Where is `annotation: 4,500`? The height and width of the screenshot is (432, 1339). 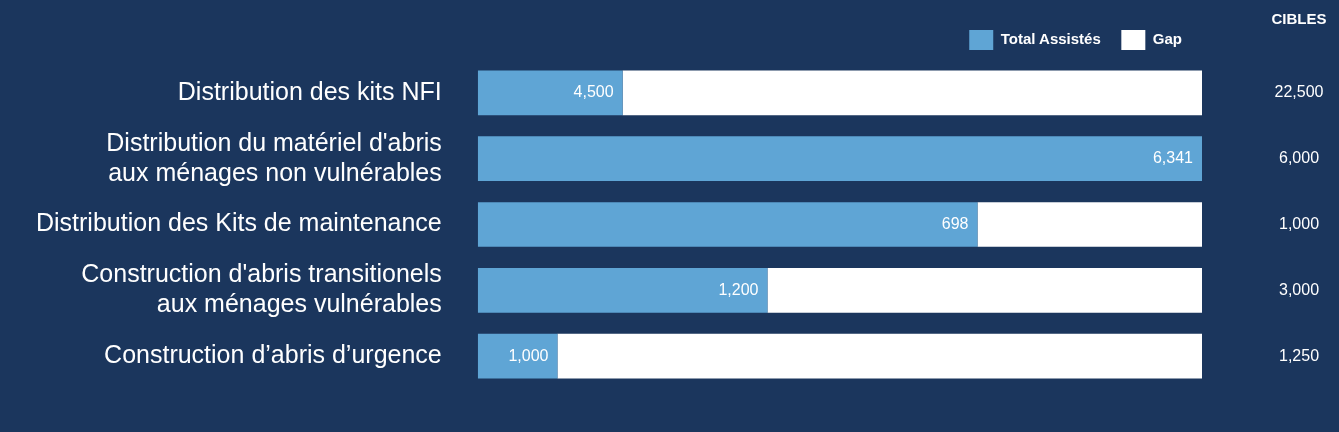
annotation: 4,500 is located at coordinates (593, 92).